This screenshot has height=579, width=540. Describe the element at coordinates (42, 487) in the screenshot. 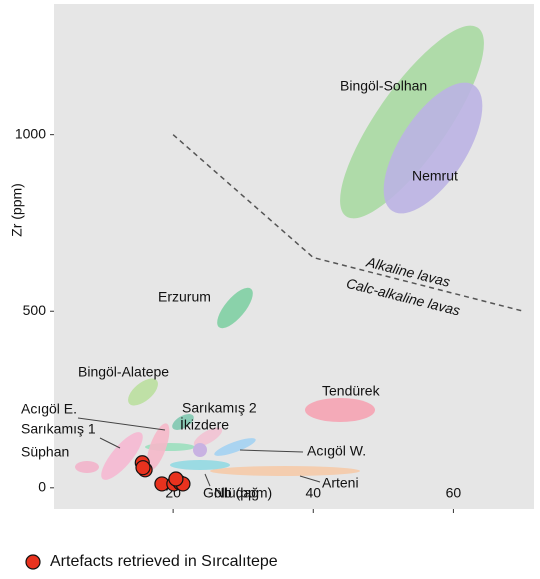

I see `y-tick-label: 0` at that location.